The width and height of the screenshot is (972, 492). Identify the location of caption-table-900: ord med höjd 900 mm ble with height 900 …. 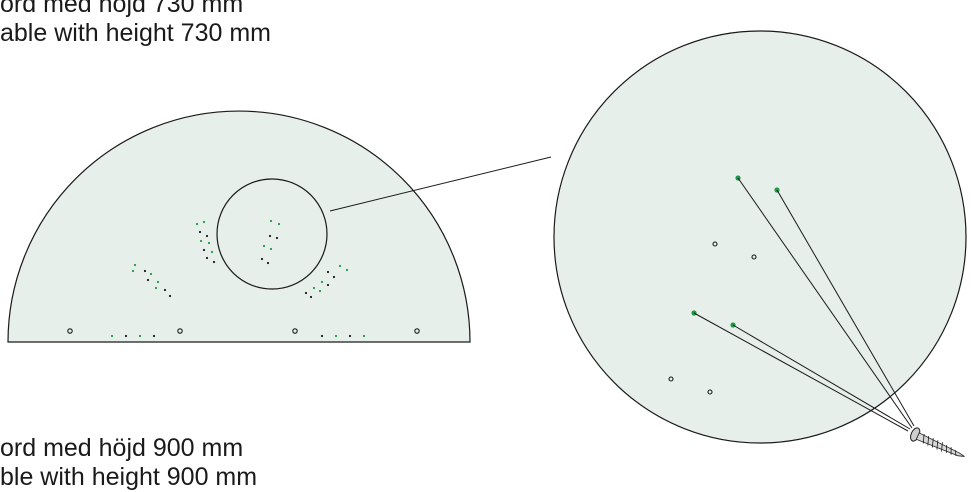
(128, 463).